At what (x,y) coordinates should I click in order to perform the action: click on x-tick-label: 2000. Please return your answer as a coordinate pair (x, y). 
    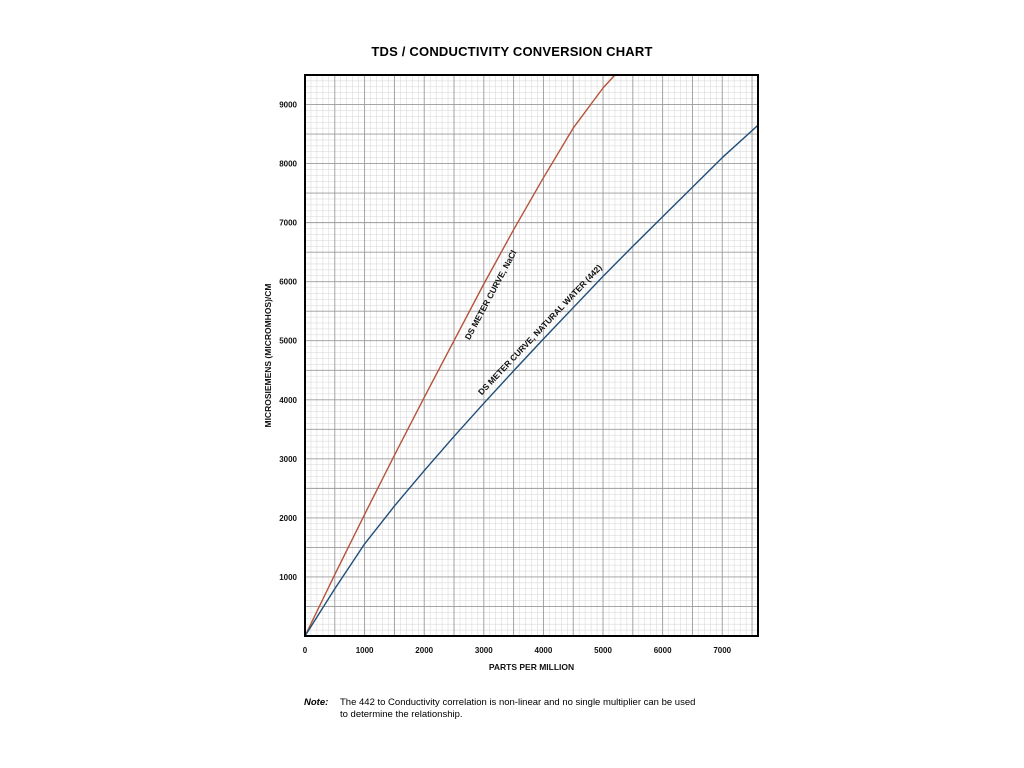
    Looking at the image, I should click on (424, 650).